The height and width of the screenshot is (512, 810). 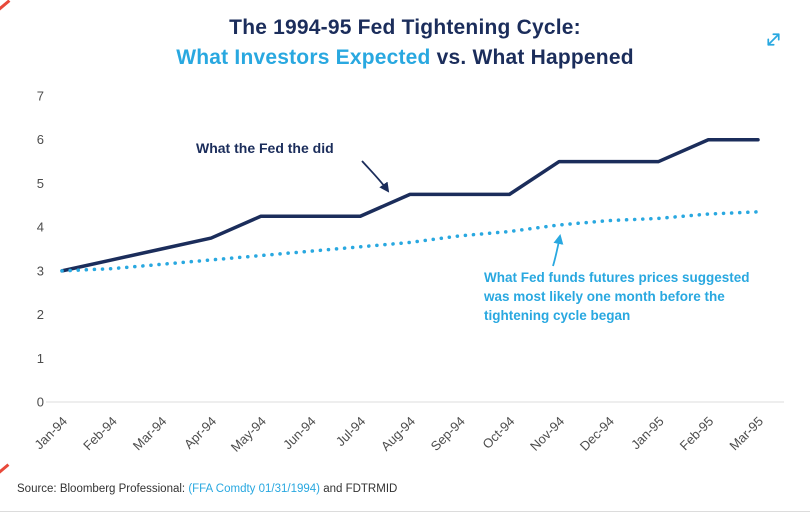 What do you see at coordinates (5, 6) in the screenshot?
I see `red-corner-artifact-top` at bounding box center [5, 6].